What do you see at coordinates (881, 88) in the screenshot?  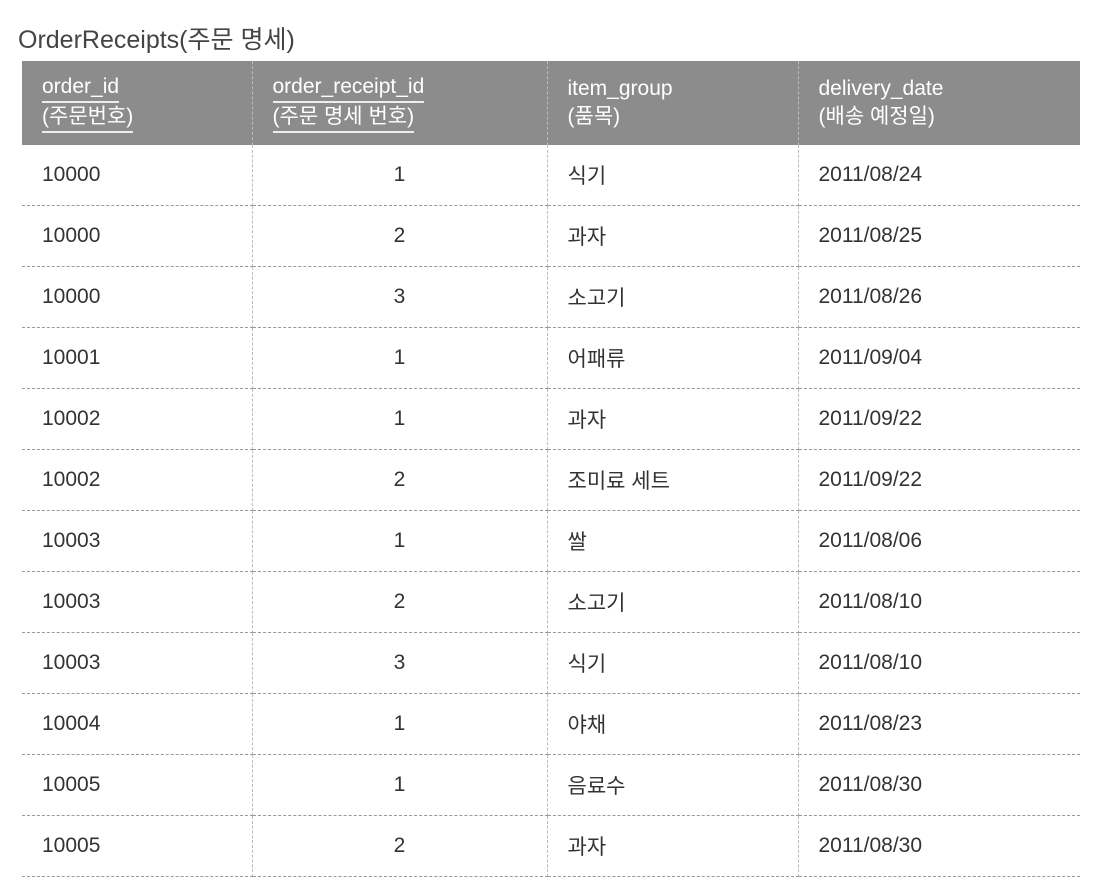 I see `column-name: delivery_date` at bounding box center [881, 88].